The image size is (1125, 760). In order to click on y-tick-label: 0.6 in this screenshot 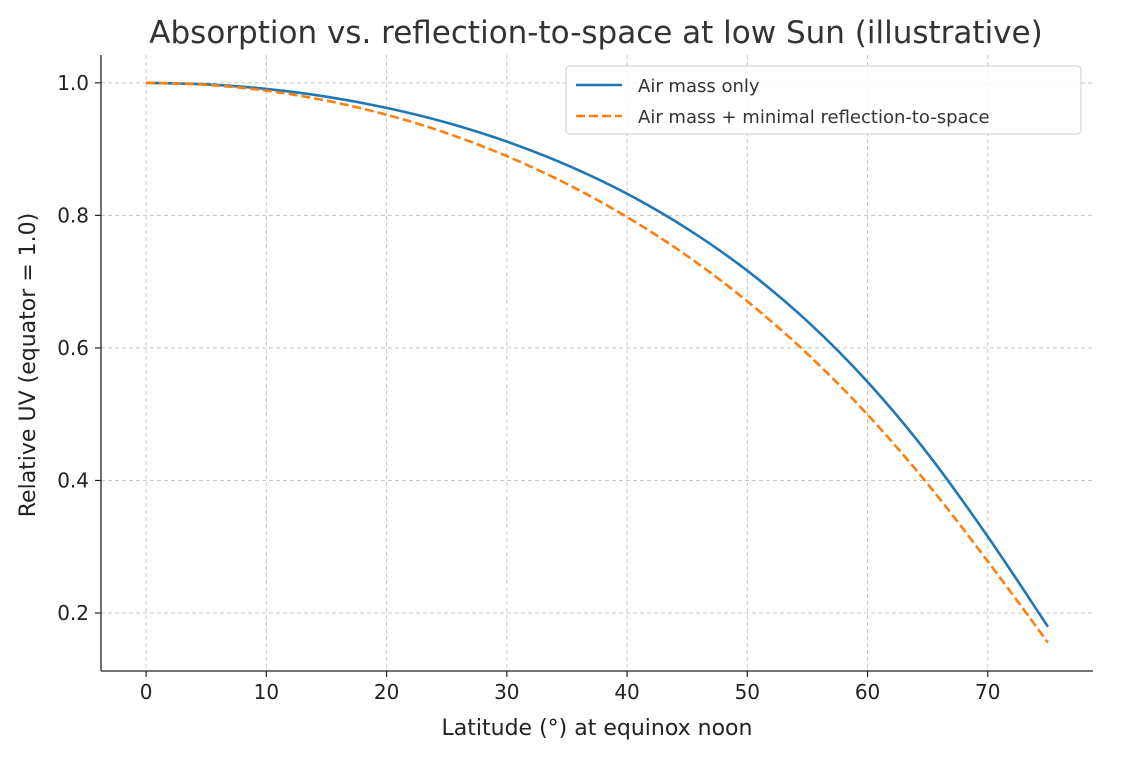, I will do `click(73, 348)`.